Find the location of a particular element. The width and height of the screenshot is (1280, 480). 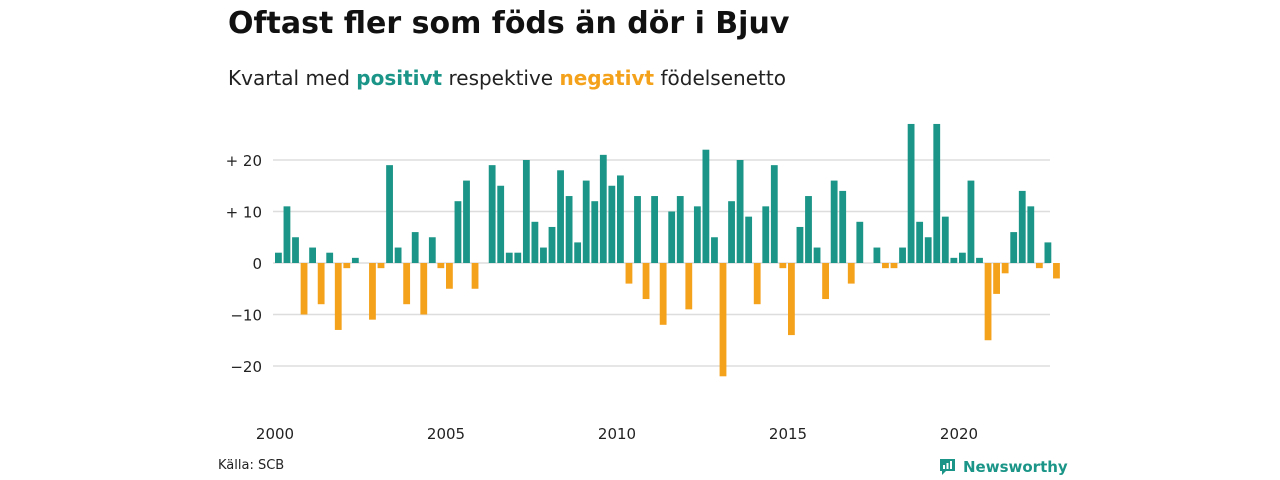

chart-title: Oftast fler som föds än dör i Bjuv is located at coordinates (509, 23).